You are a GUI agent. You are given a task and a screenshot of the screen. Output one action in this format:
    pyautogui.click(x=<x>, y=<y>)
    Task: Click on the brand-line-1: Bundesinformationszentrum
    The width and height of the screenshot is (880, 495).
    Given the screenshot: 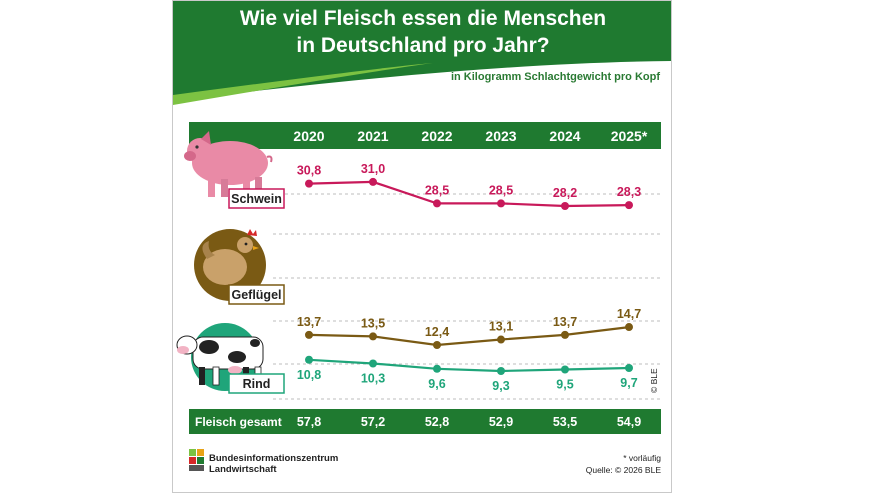 What is the action you would take?
    pyautogui.click(x=273, y=458)
    